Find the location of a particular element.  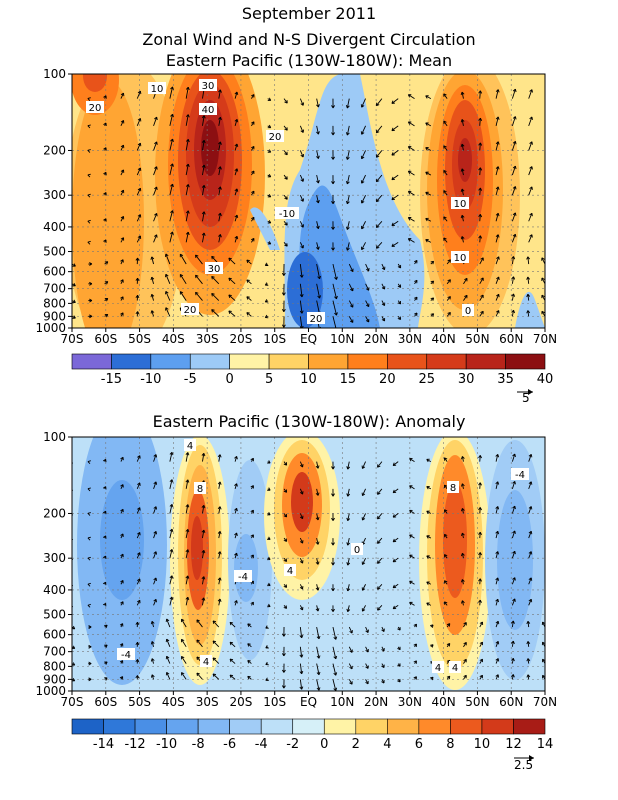

anomaly-vector-reference-label: 2.5 is located at coordinates (523, 765).